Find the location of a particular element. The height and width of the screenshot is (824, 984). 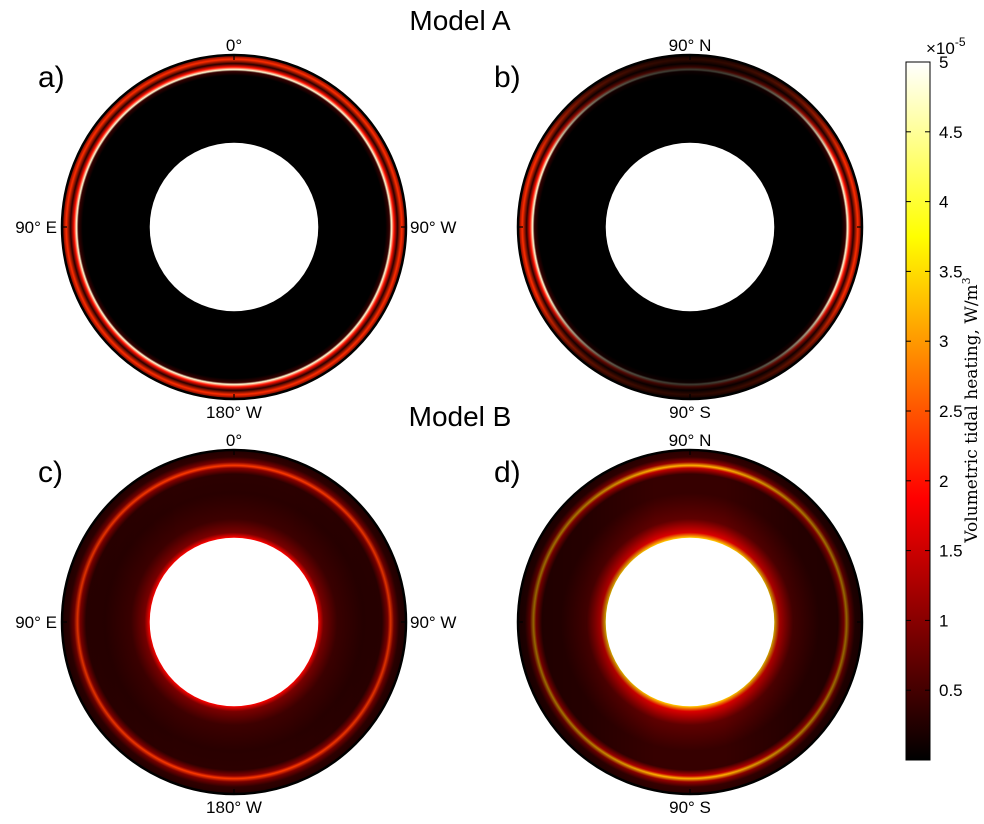

core-a is located at coordinates (234, 227).